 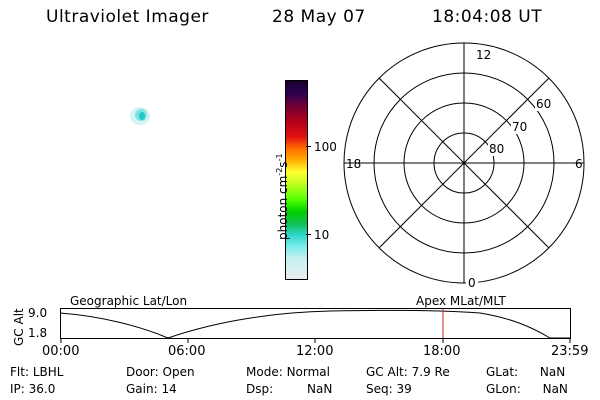 What do you see at coordinates (483, 55) in the screenshot?
I see `mlt-label-12: 12` at bounding box center [483, 55].